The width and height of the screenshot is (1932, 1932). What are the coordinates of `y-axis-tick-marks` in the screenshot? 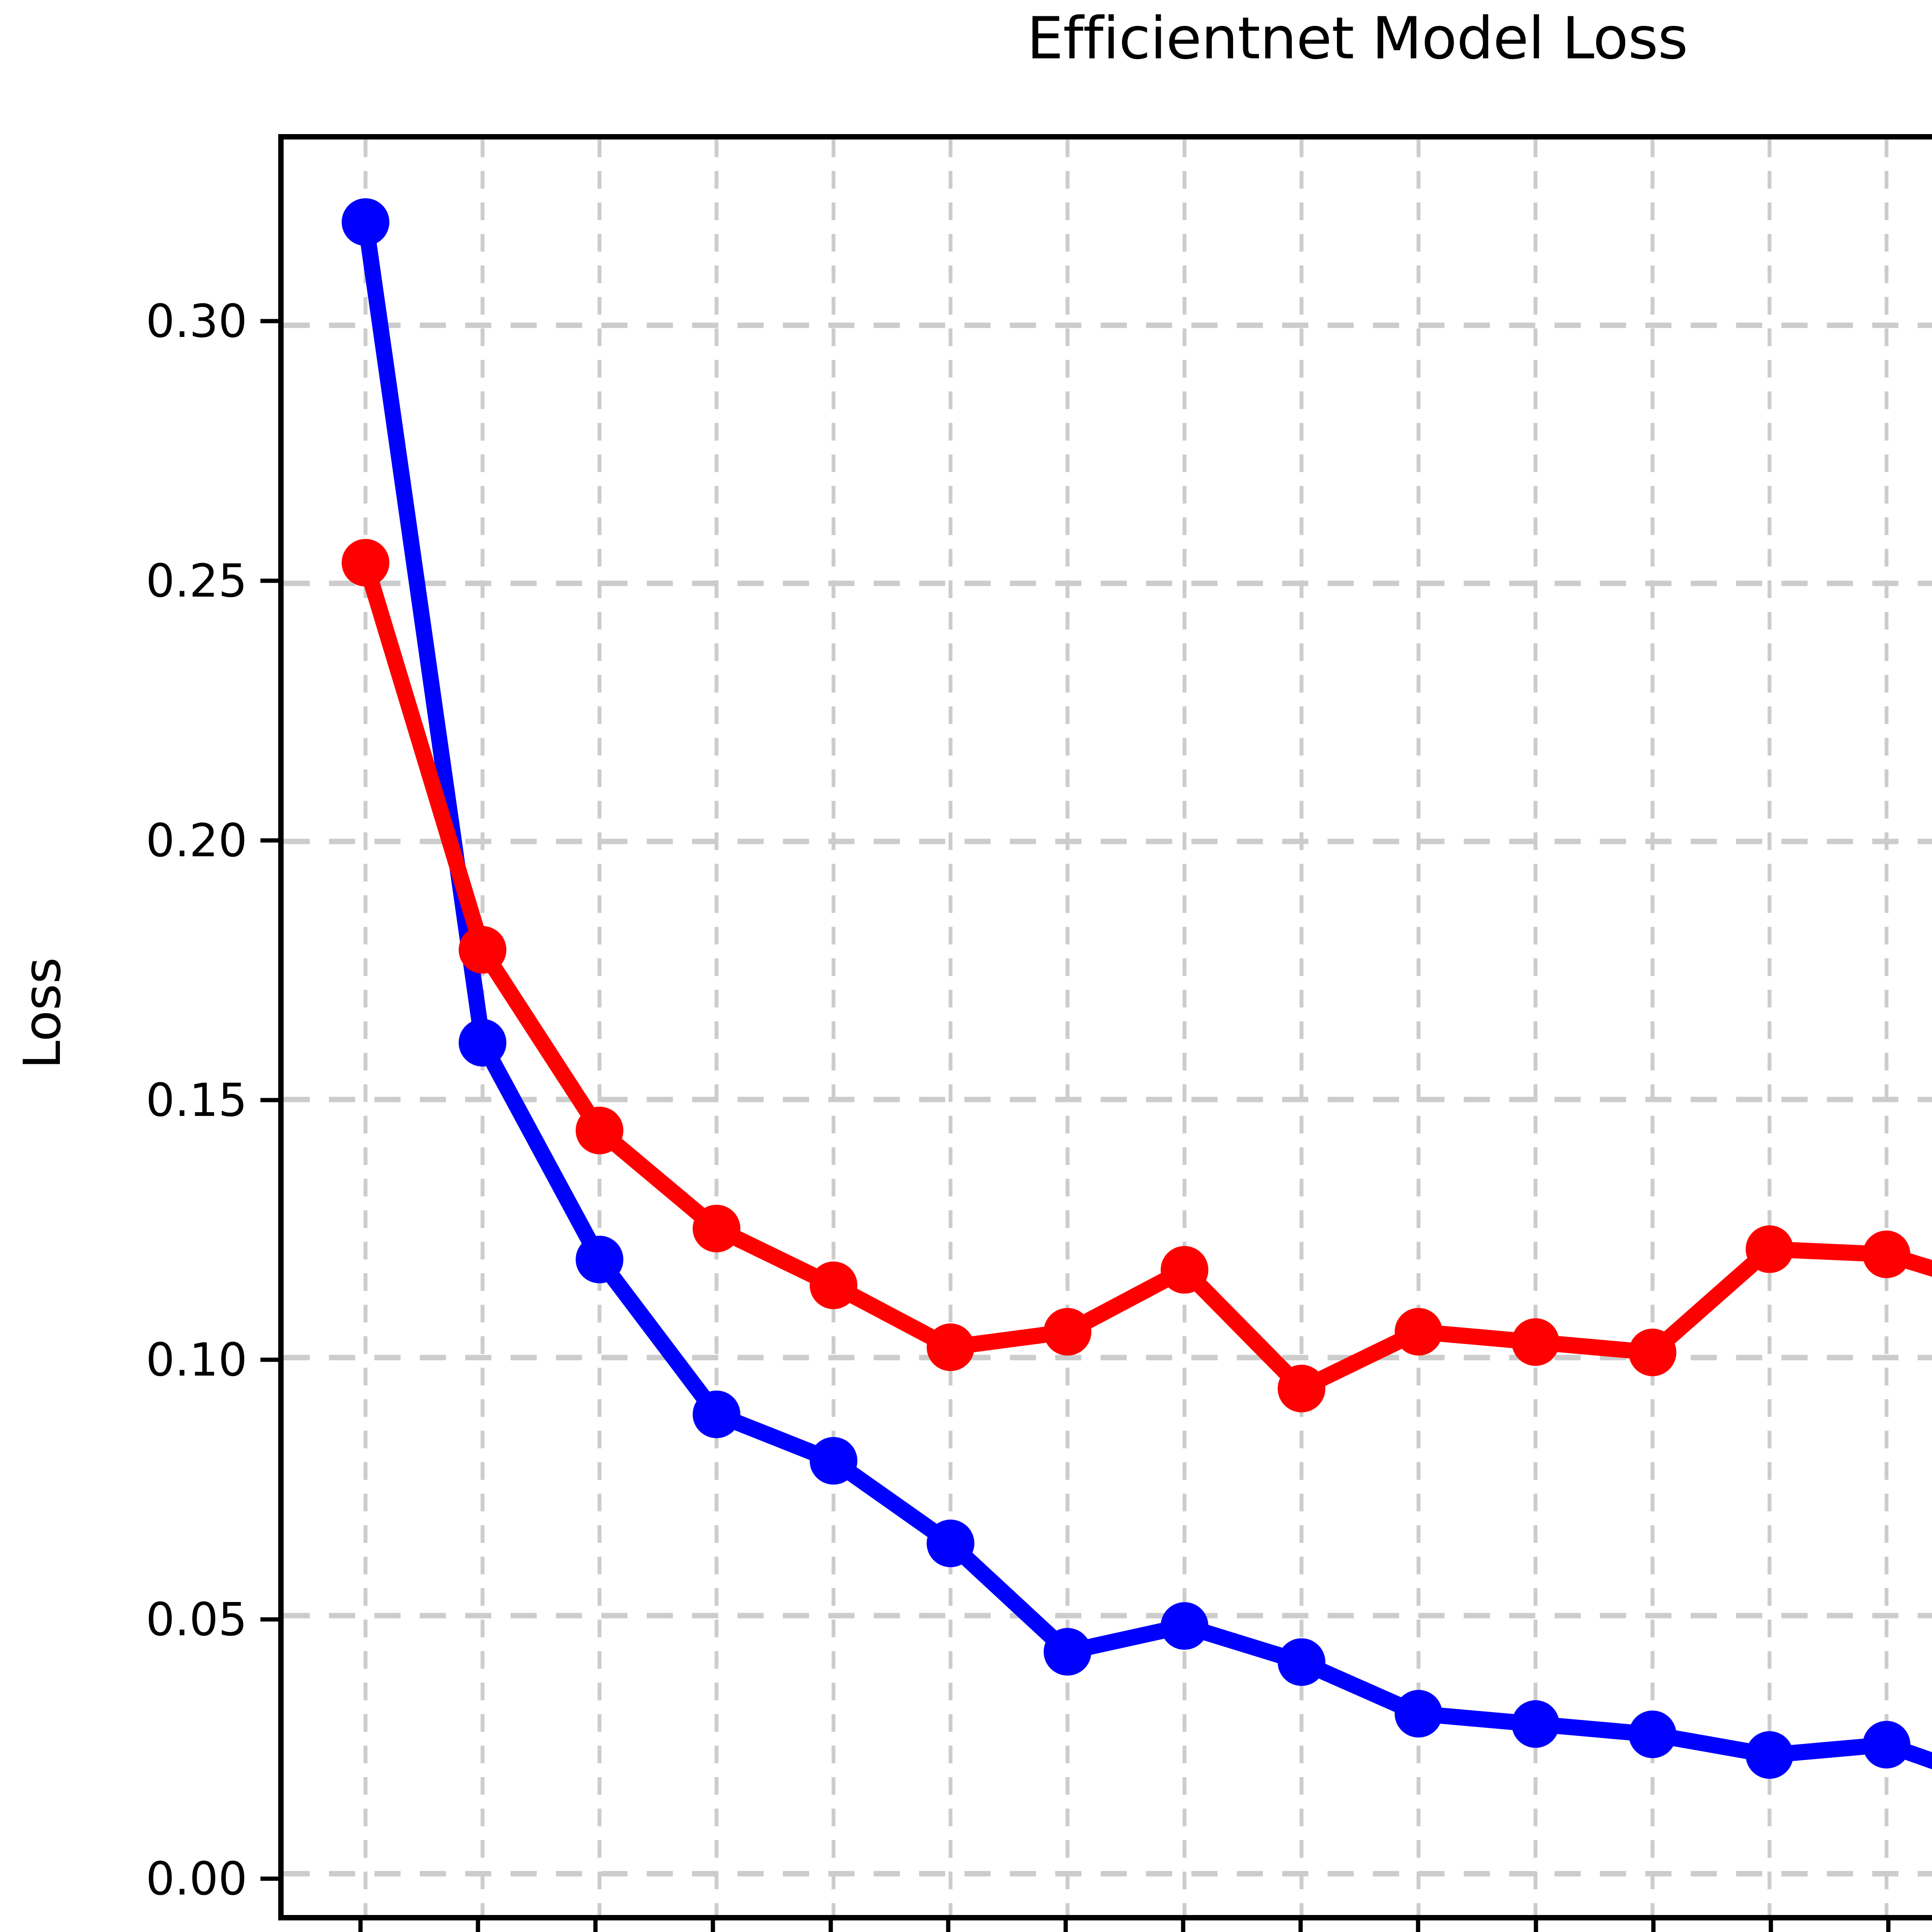 It's located at (266, 1027).